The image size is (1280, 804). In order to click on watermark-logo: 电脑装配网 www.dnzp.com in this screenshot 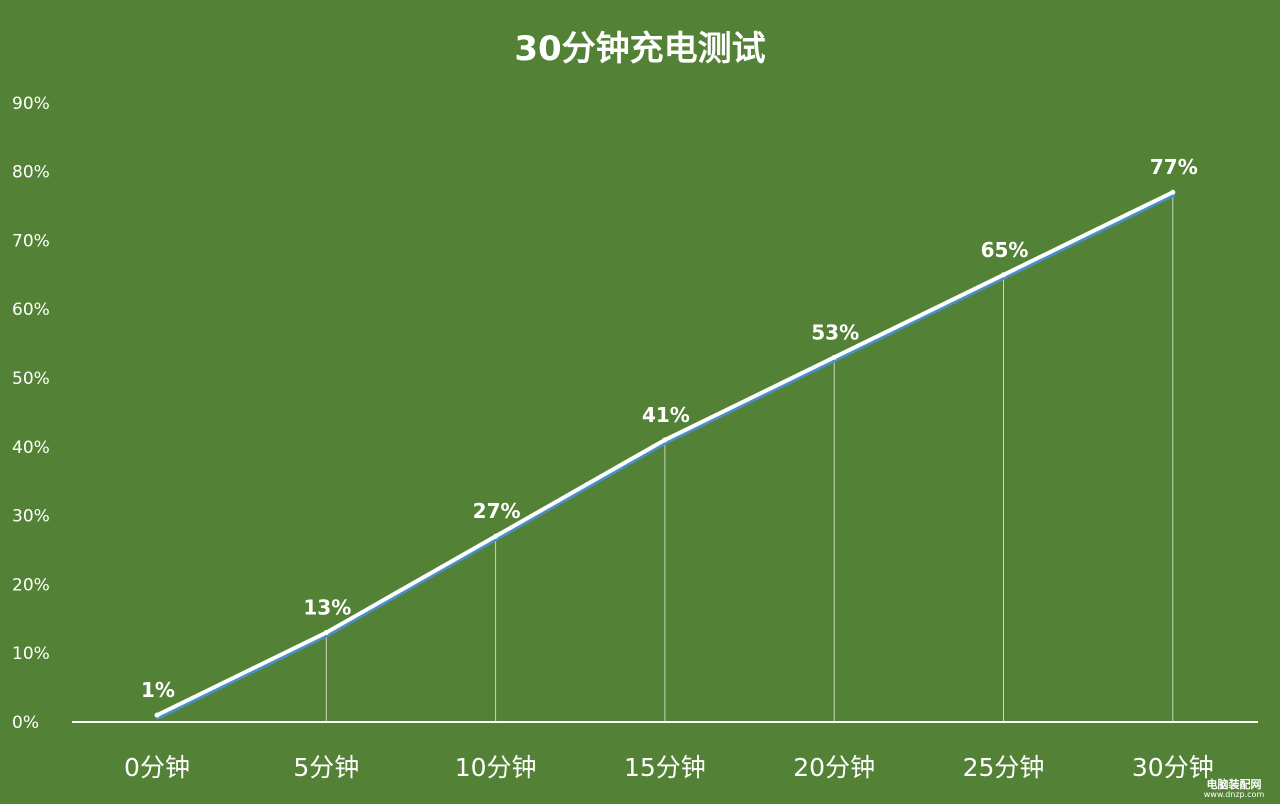, I will do `click(1234, 789)`.